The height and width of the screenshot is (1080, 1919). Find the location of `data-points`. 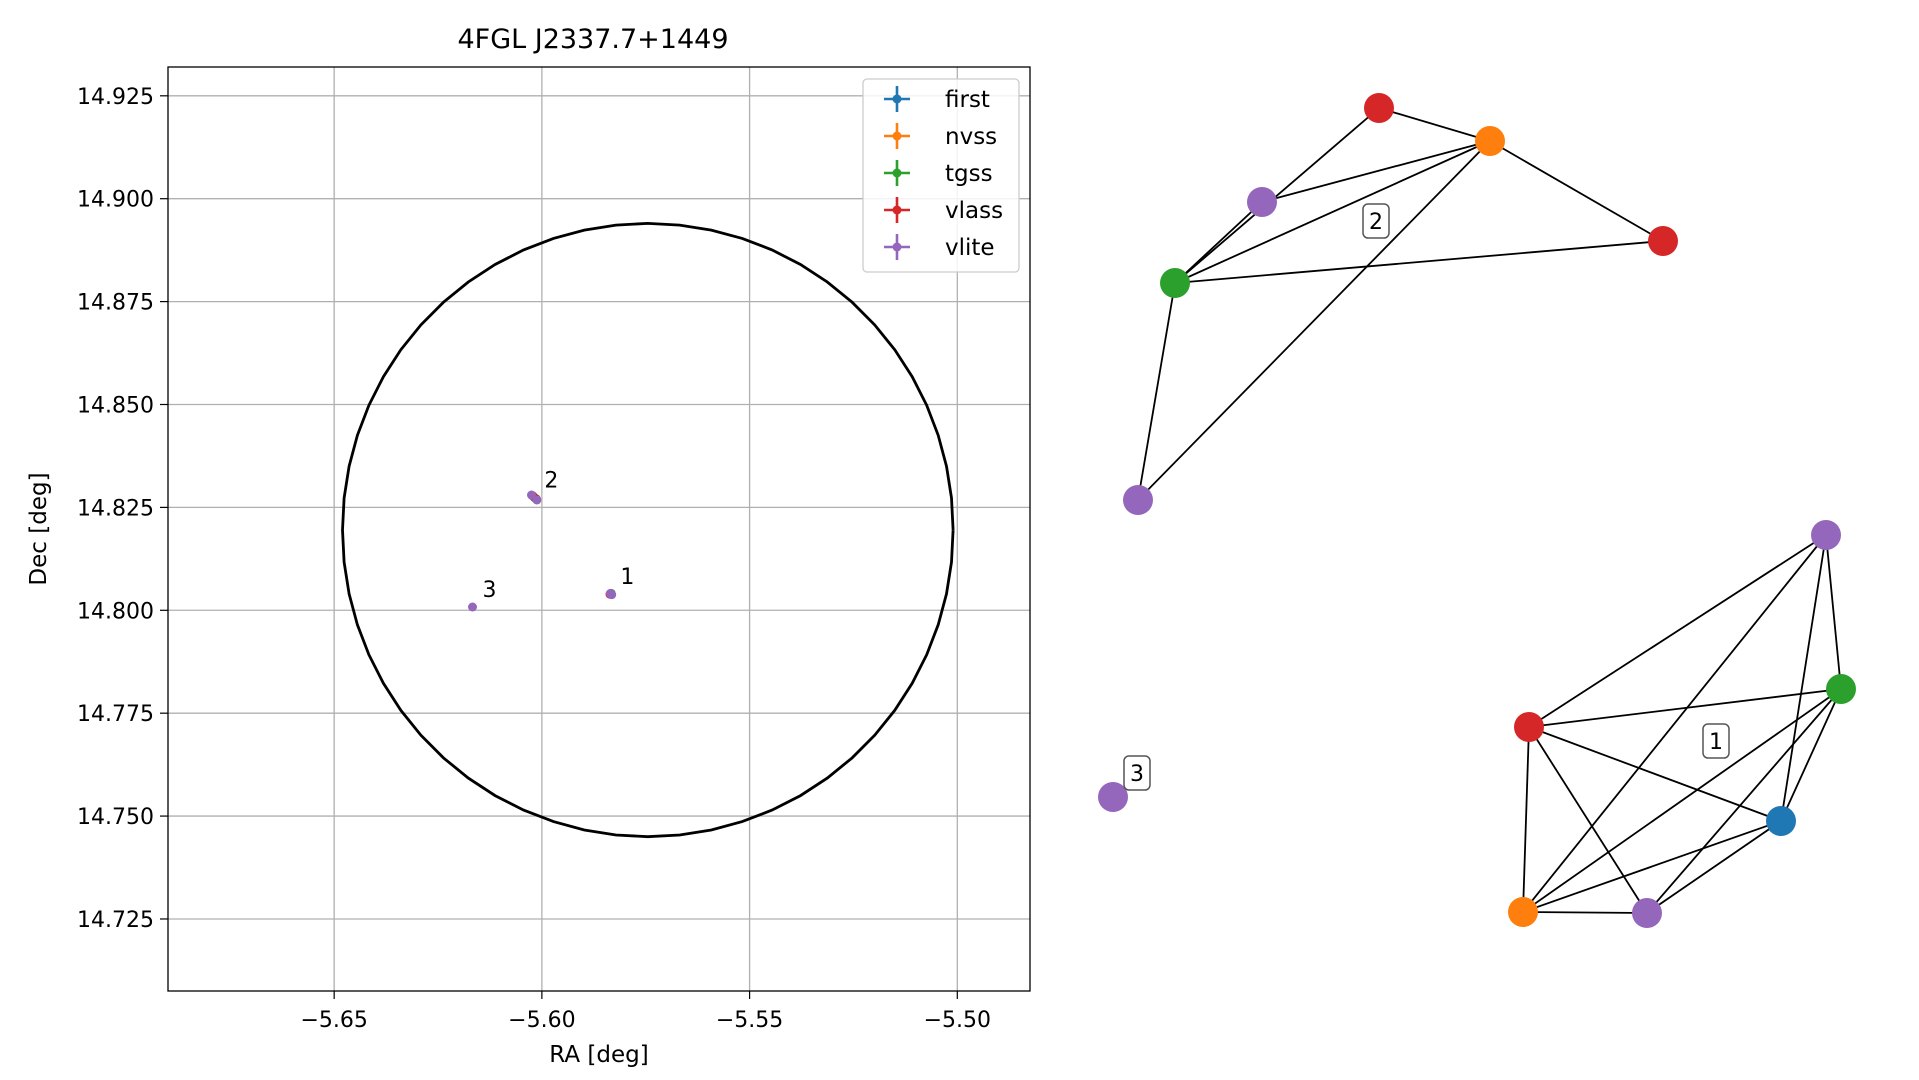

data-points is located at coordinates (542, 551).